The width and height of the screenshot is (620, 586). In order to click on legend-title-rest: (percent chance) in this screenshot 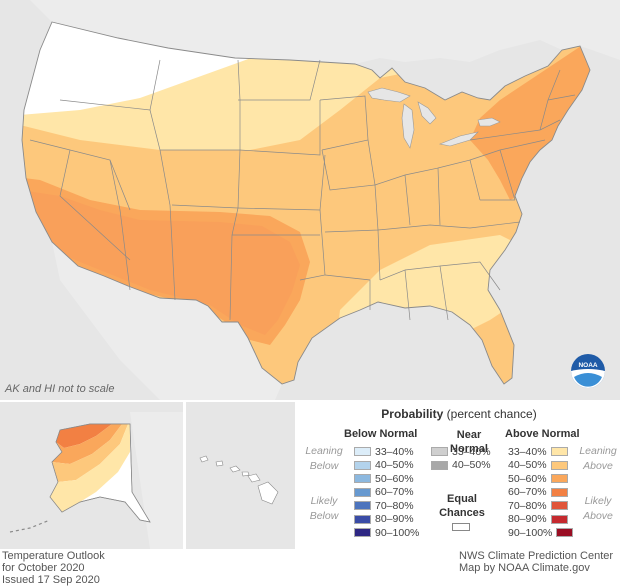, I will do `click(490, 414)`.